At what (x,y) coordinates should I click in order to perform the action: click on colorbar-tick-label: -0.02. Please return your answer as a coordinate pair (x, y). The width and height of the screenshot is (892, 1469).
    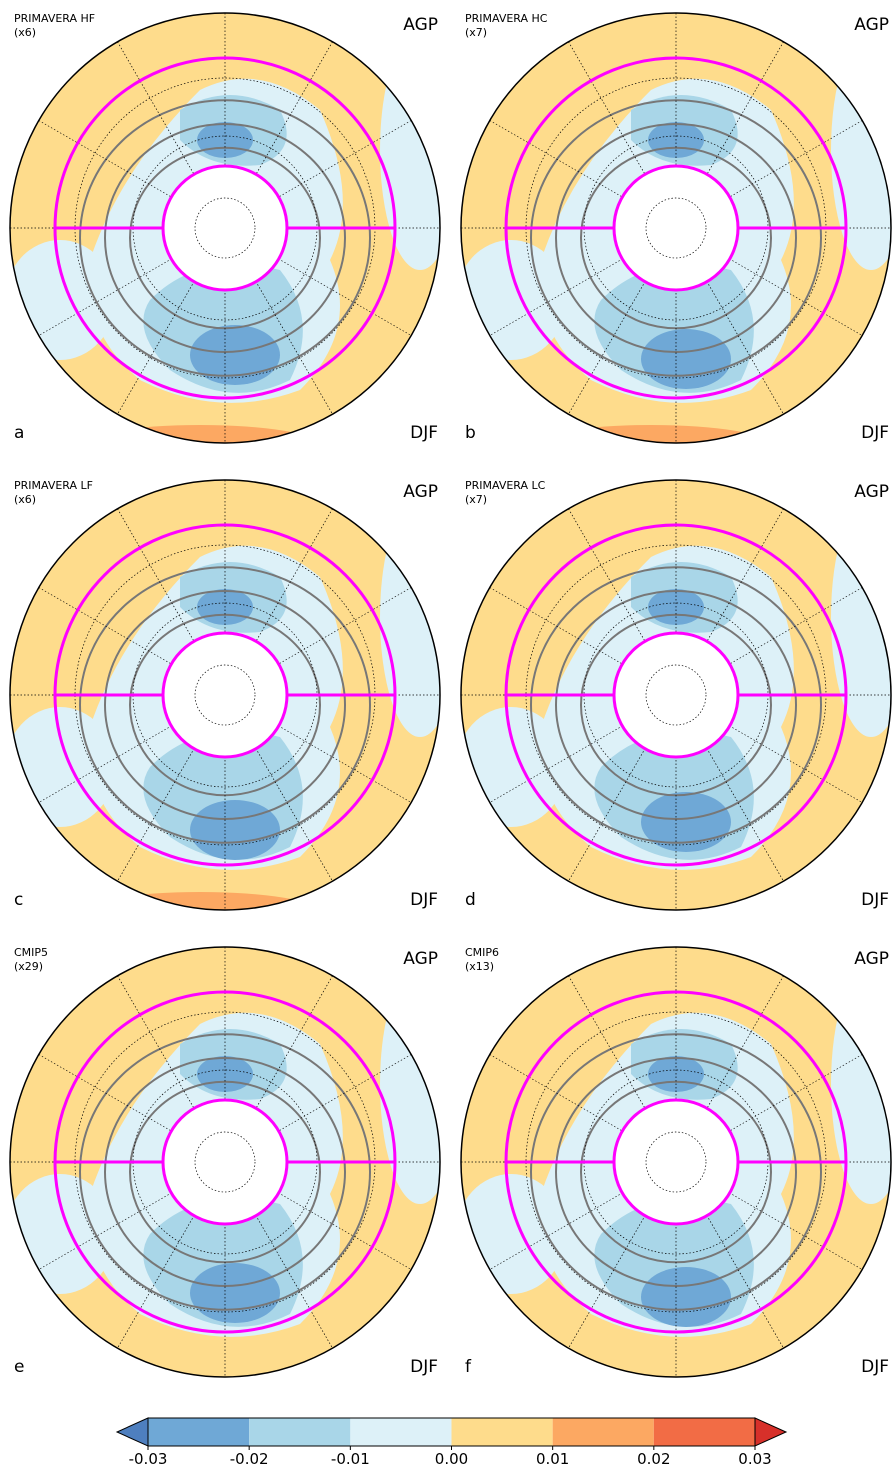
    Looking at the image, I should click on (249, 1459).